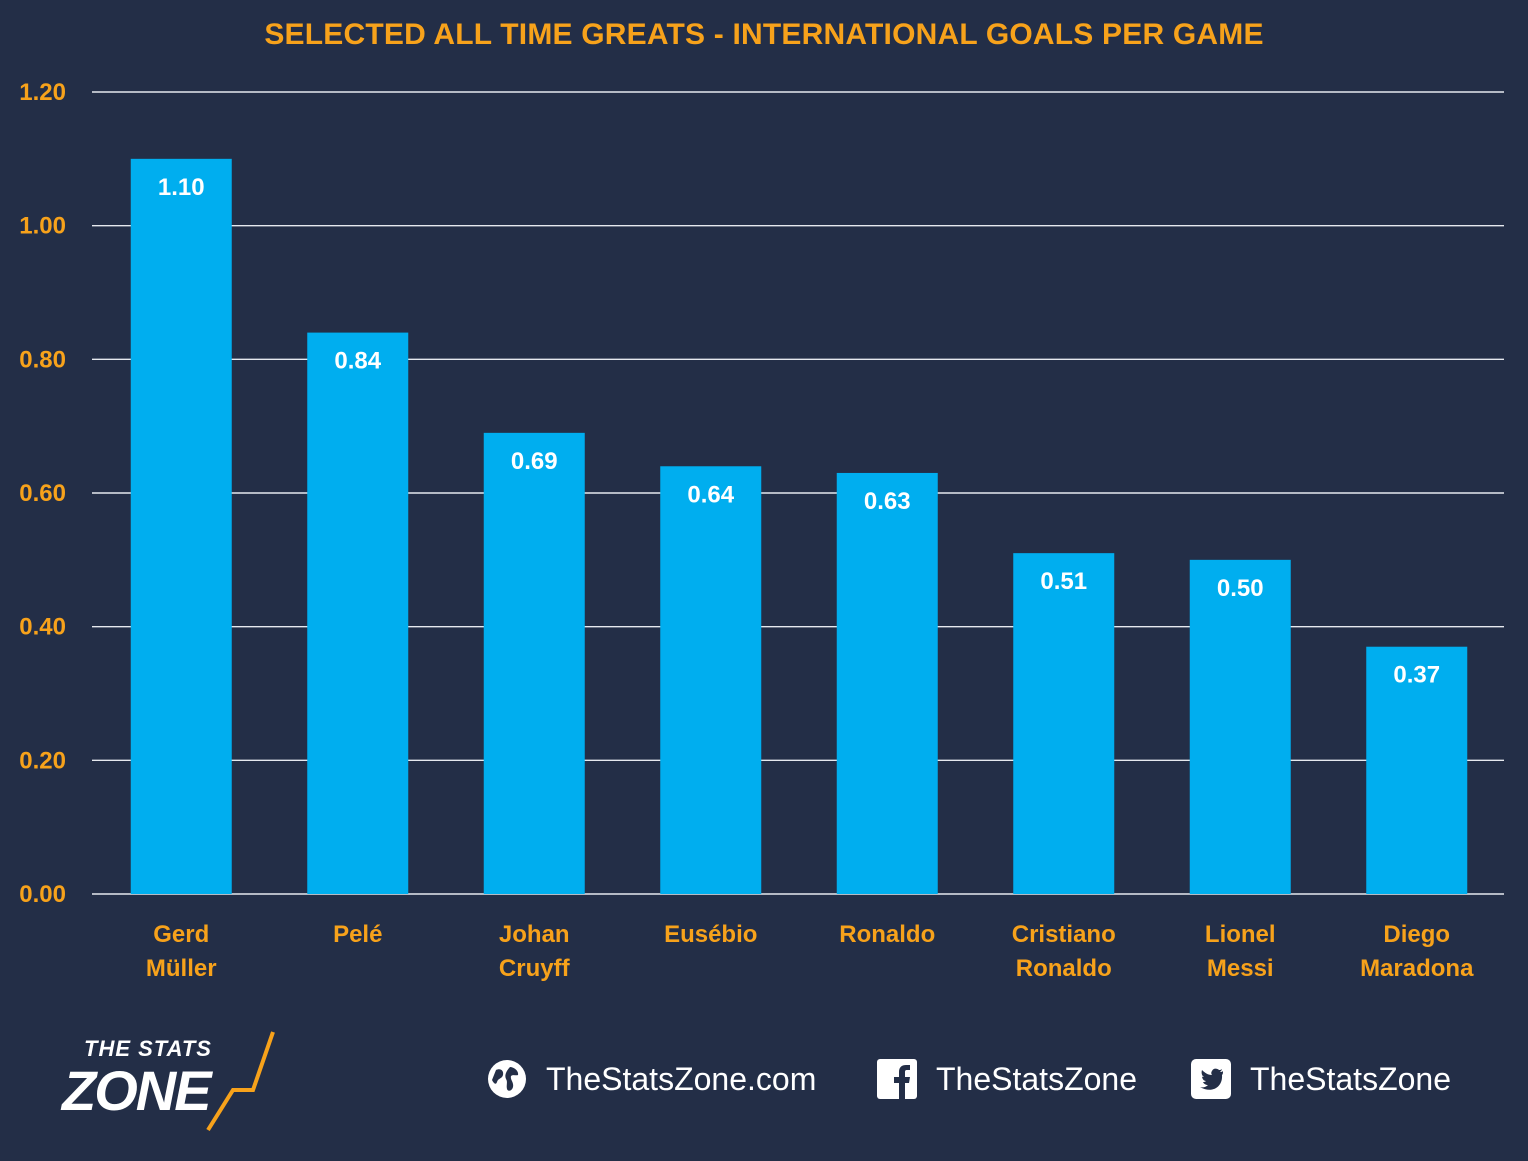 The height and width of the screenshot is (1161, 1528). I want to click on x-tick-label: Cristiano, so click(1064, 934).